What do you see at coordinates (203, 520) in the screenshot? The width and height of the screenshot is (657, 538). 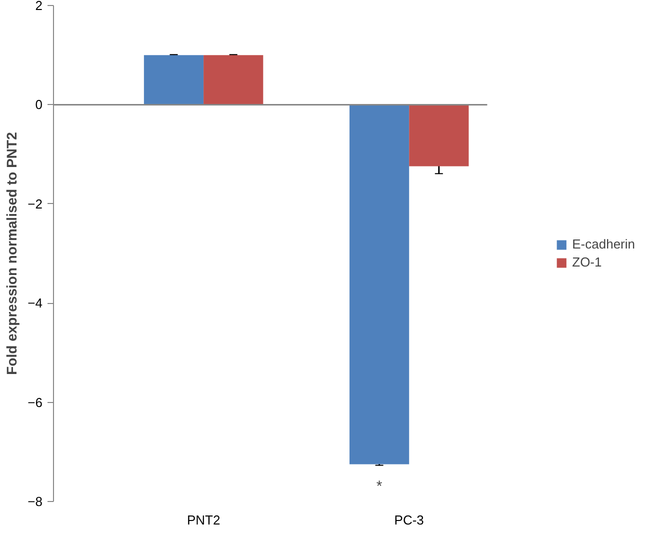 I see `x-tick-label: PNT2` at bounding box center [203, 520].